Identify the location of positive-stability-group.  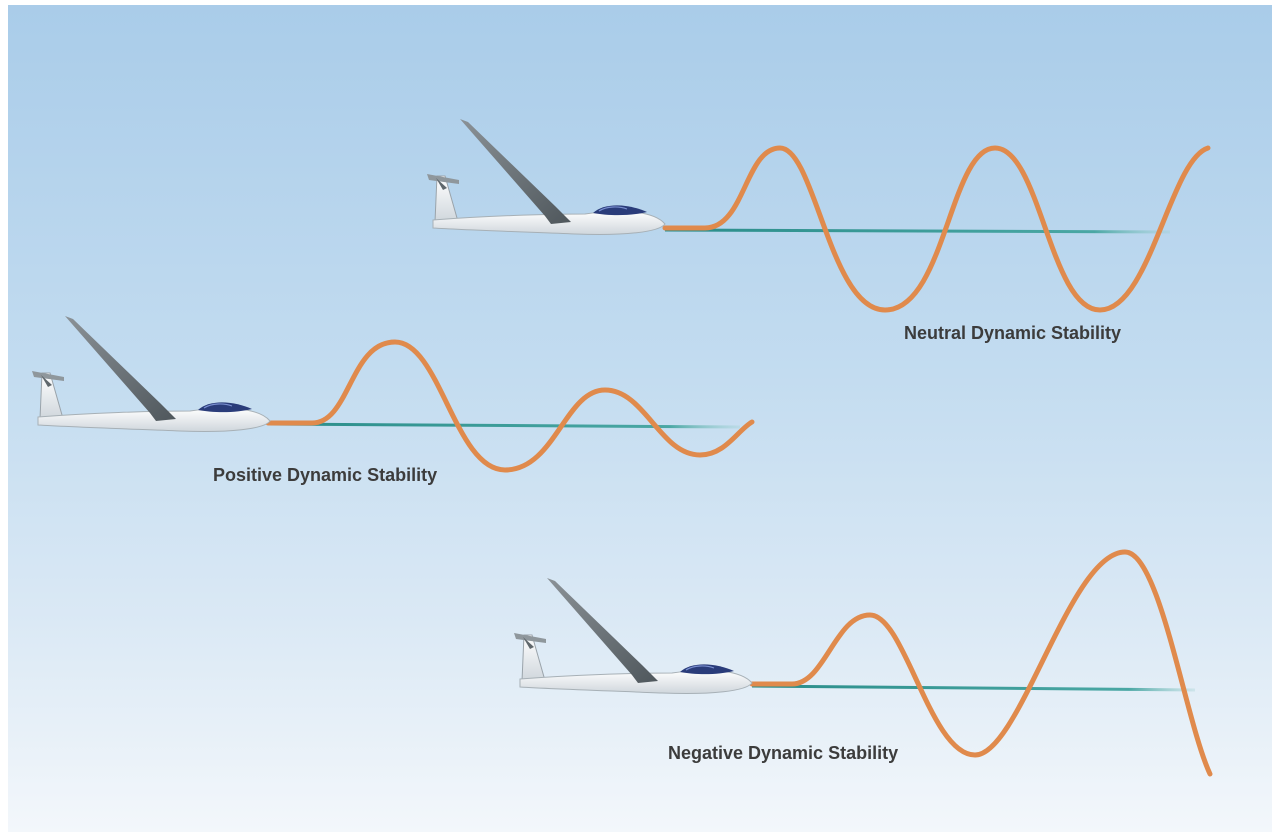
(393, 394).